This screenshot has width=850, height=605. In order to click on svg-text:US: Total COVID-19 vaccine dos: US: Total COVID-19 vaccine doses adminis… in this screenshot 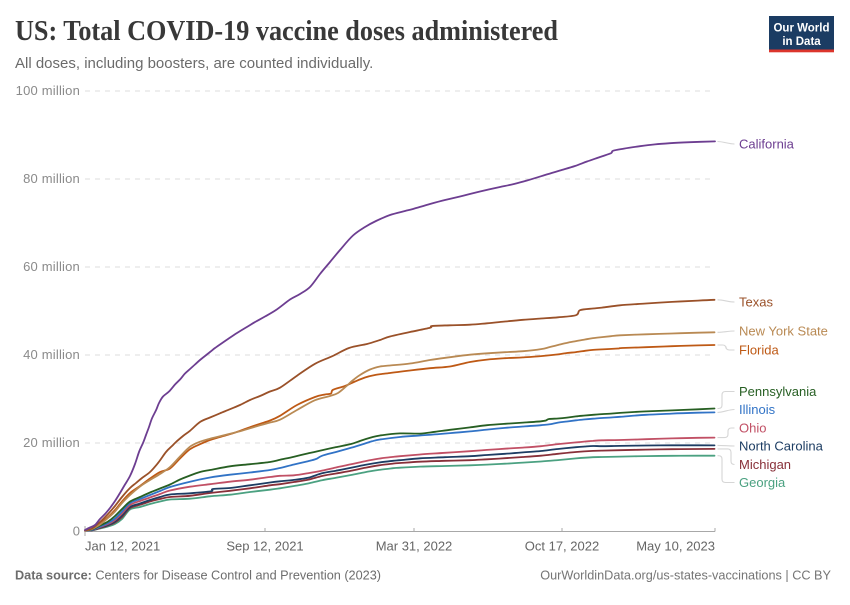, I will do `click(286, 31)`.